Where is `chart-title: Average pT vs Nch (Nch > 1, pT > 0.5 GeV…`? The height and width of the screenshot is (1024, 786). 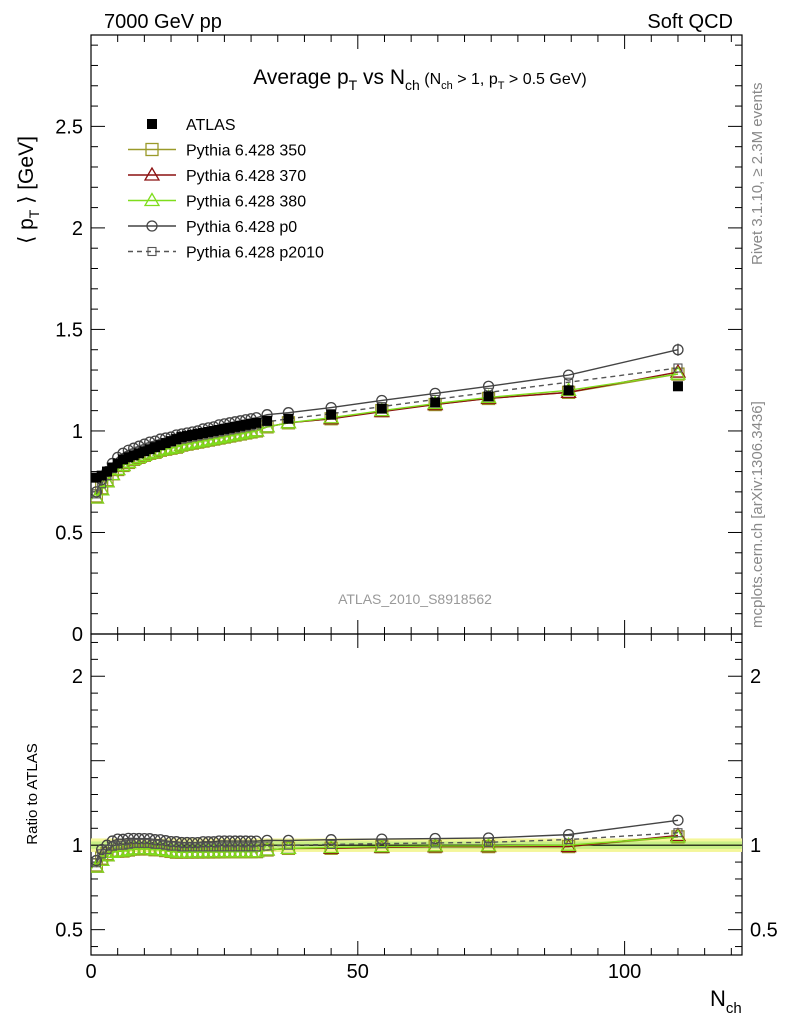 chart-title: Average pT vs Nch (Nch > 1, pT > 0.5 GeV… is located at coordinates (419, 79).